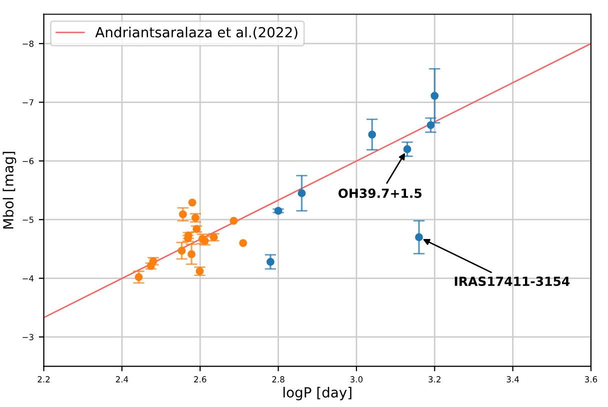 This screenshot has height=407, width=608. Describe the element at coordinates (28, 102) in the screenshot. I see `y-tick-label: −7` at that location.